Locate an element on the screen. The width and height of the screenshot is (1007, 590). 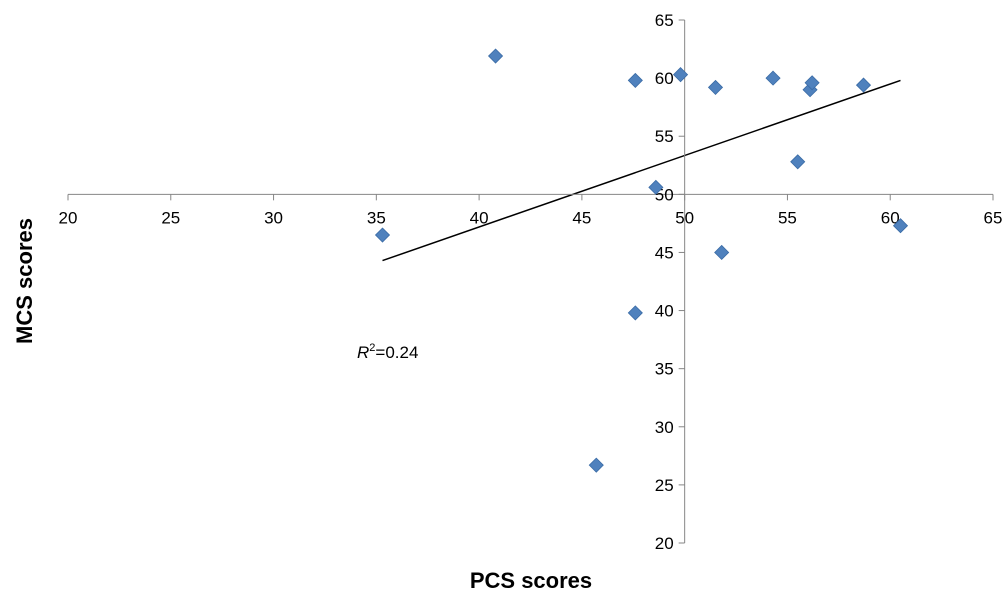
y-tick-label: 30 is located at coordinates (664, 427).